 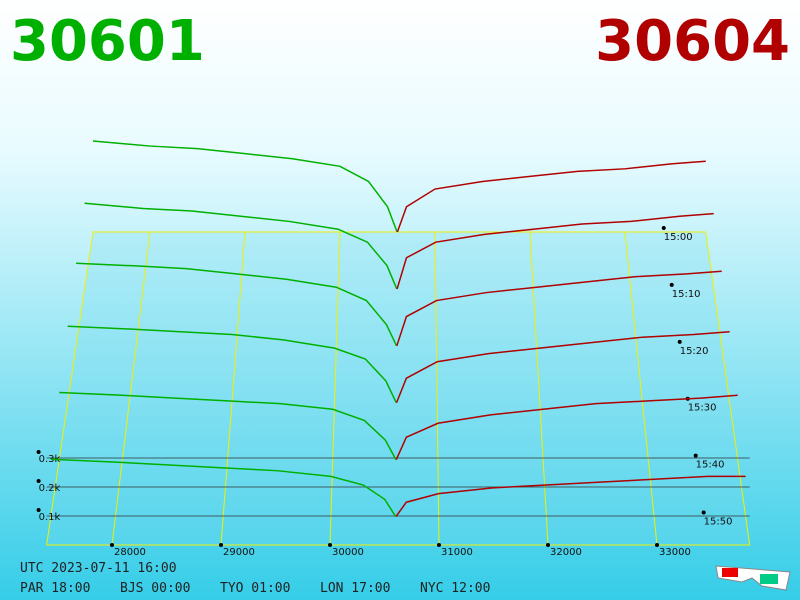 I want to click on zone-time: BJS 00:00, so click(x=155, y=588).